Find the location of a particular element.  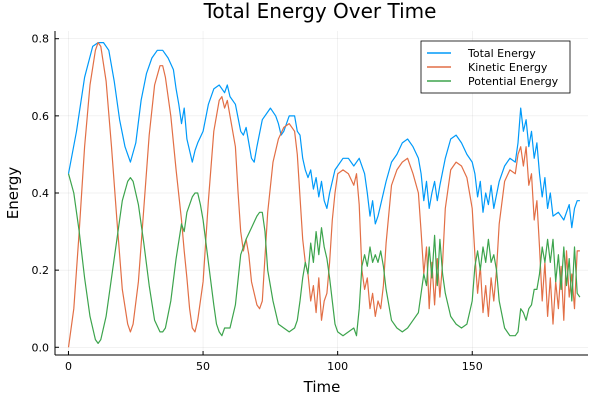

y-tick-label: 0.4 is located at coordinates (41, 193).